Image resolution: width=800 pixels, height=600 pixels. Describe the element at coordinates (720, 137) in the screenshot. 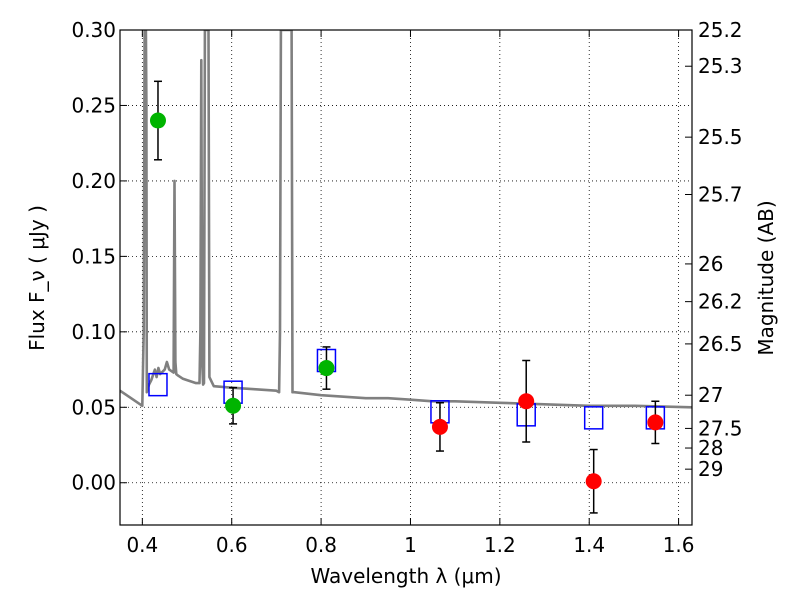

I see `right-tick-label: 25.5` at that location.